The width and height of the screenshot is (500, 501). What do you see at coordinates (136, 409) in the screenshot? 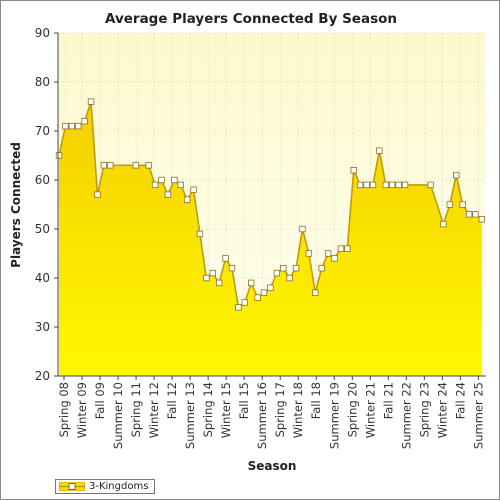
I see `x-tick-label: Spring 11` at bounding box center [136, 409].